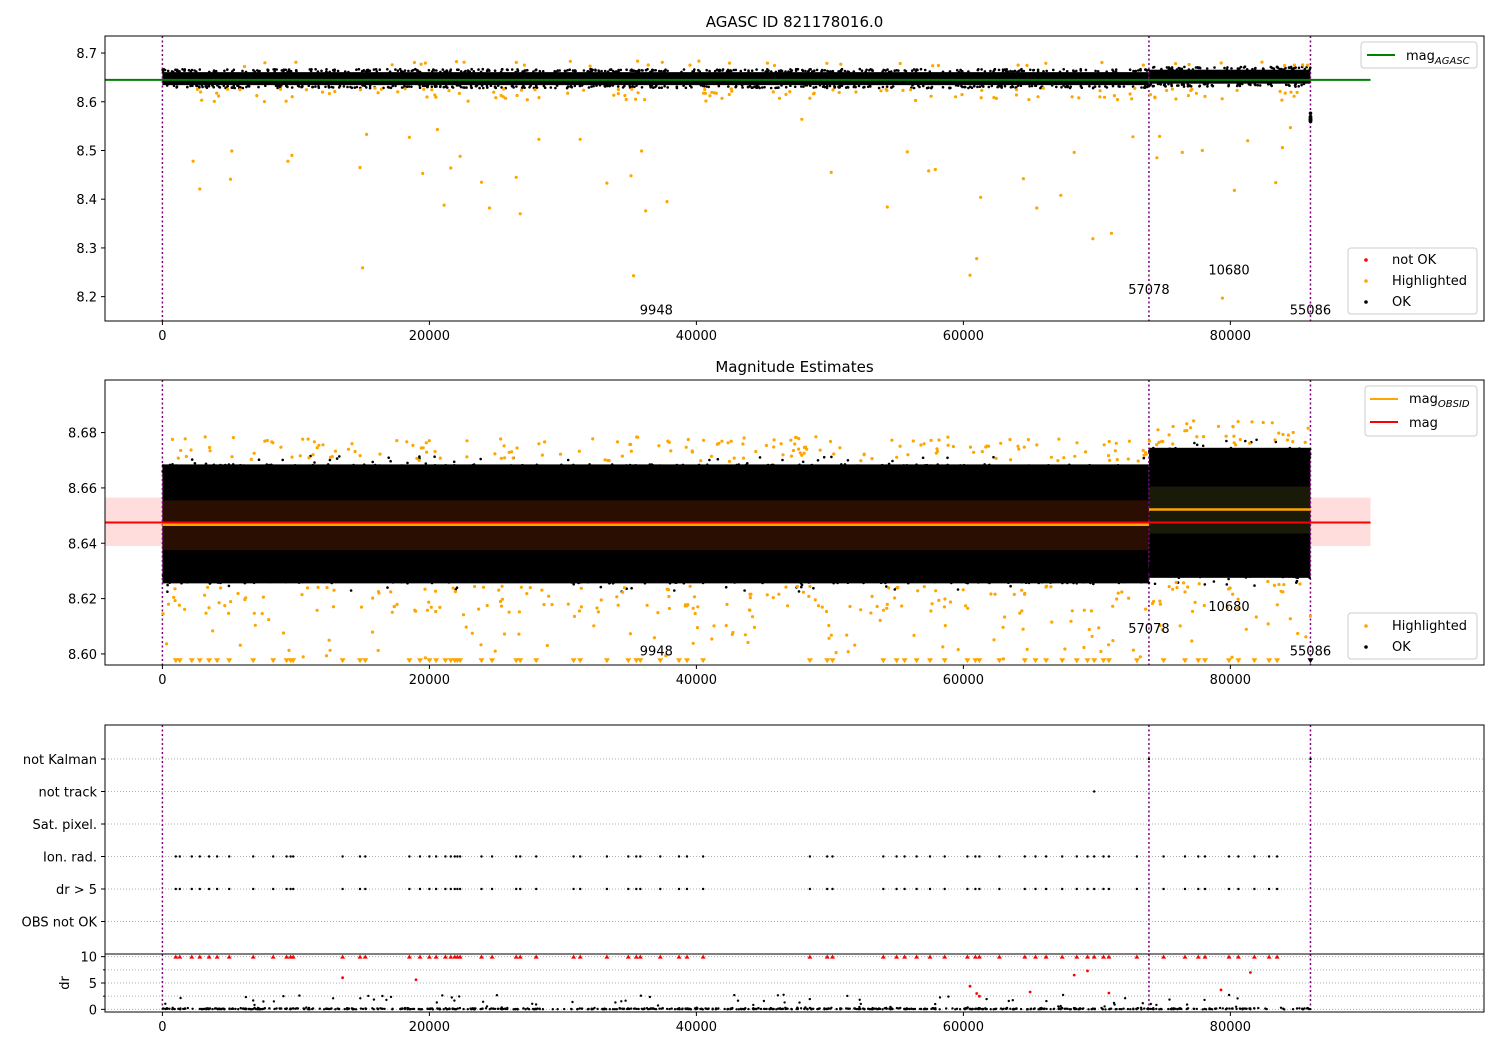  What do you see at coordinates (1094, 956) in the screenshot?
I see `clipped-dr-marker` at bounding box center [1094, 956].